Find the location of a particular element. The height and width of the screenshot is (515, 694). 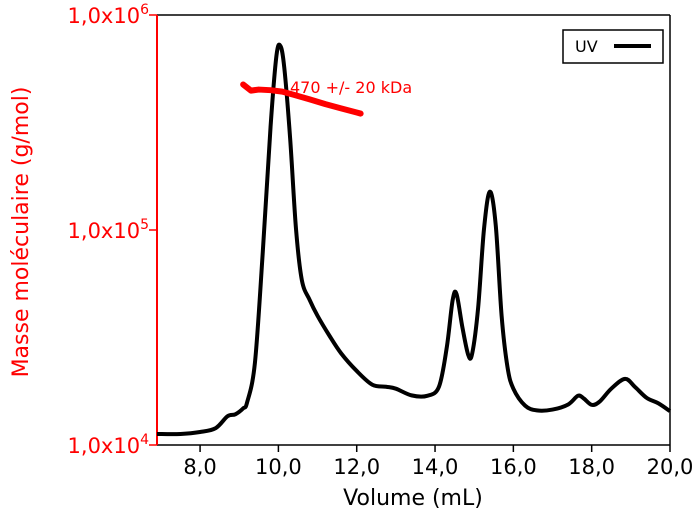

y-tick-label: 1,0x10⁴ is located at coordinates (109, 445).